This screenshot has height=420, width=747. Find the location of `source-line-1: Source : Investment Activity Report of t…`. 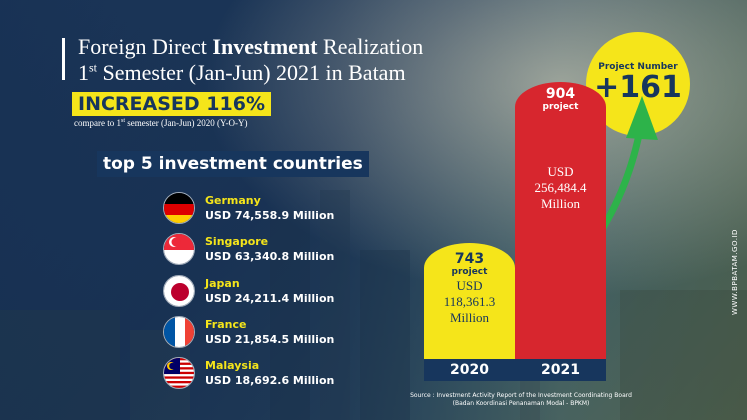

source-line-1: Source : Investment Activity Report of t… is located at coordinates (521, 395).